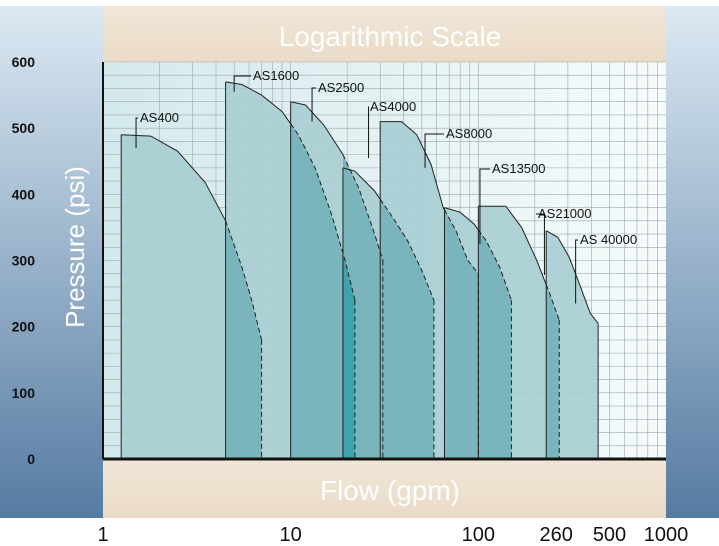 This screenshot has height=546, width=719. What do you see at coordinates (565, 213) in the screenshot?
I see `series-label-6: AS21000` at bounding box center [565, 213].